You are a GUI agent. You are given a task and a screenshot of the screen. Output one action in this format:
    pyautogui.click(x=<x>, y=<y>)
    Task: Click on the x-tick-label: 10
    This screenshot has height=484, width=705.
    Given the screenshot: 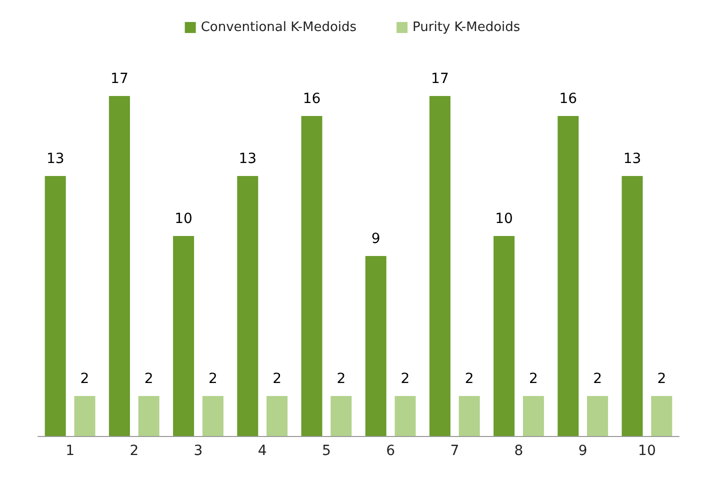 What is the action you would take?
    pyautogui.click(x=647, y=451)
    